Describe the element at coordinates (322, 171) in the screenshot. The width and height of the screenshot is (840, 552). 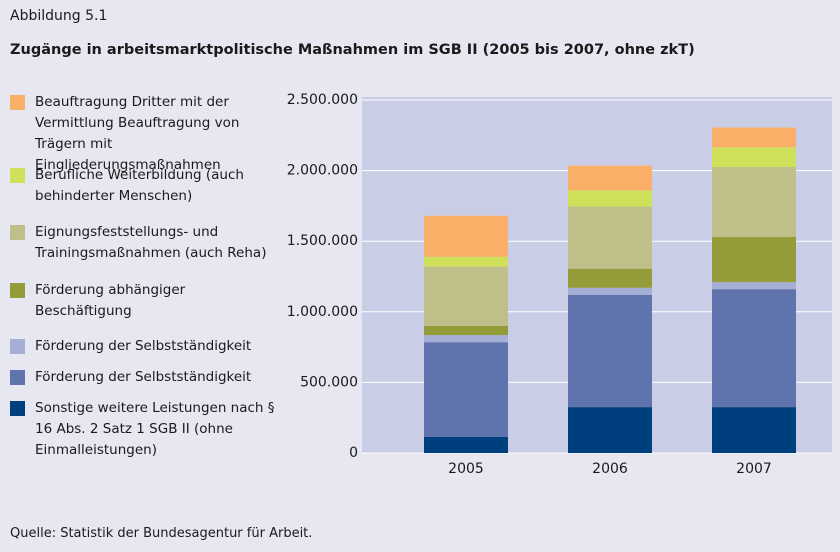
I see `y-tick-label: 2.000.000` at that location.